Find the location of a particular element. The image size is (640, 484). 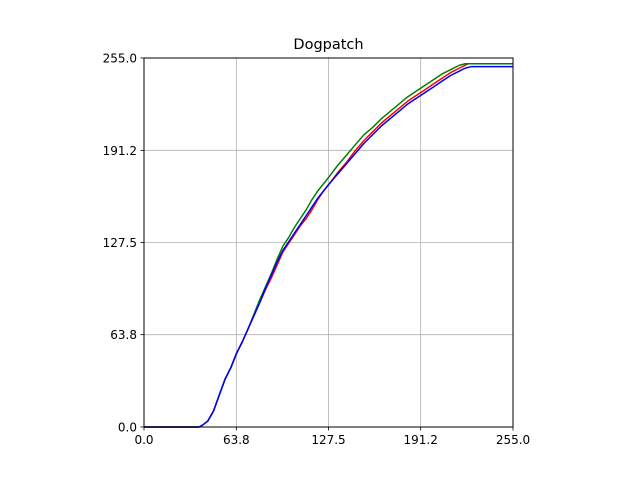

y-tick-label: 127.5 is located at coordinates (120, 243).